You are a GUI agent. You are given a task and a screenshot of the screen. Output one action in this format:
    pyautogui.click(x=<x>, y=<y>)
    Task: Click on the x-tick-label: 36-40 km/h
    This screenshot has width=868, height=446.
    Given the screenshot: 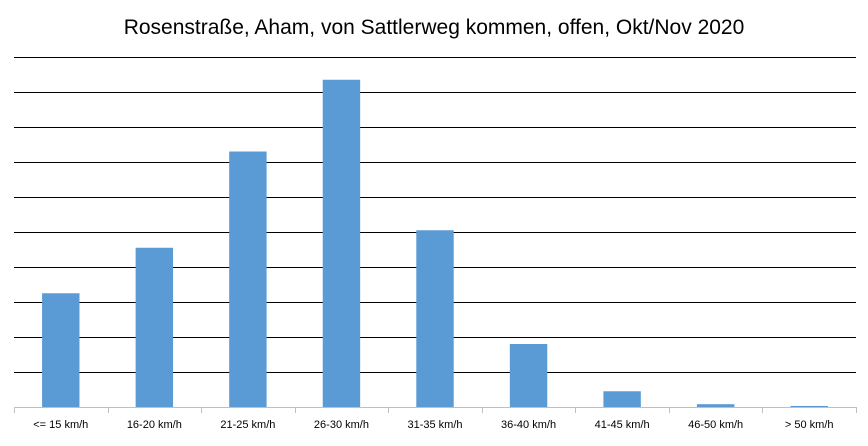 What is the action you would take?
    pyautogui.click(x=528, y=425)
    